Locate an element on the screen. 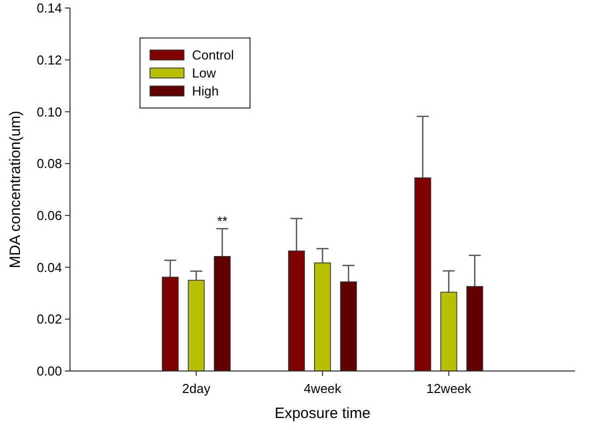 This screenshot has height=430, width=593. legend-label: Low is located at coordinates (204, 73).